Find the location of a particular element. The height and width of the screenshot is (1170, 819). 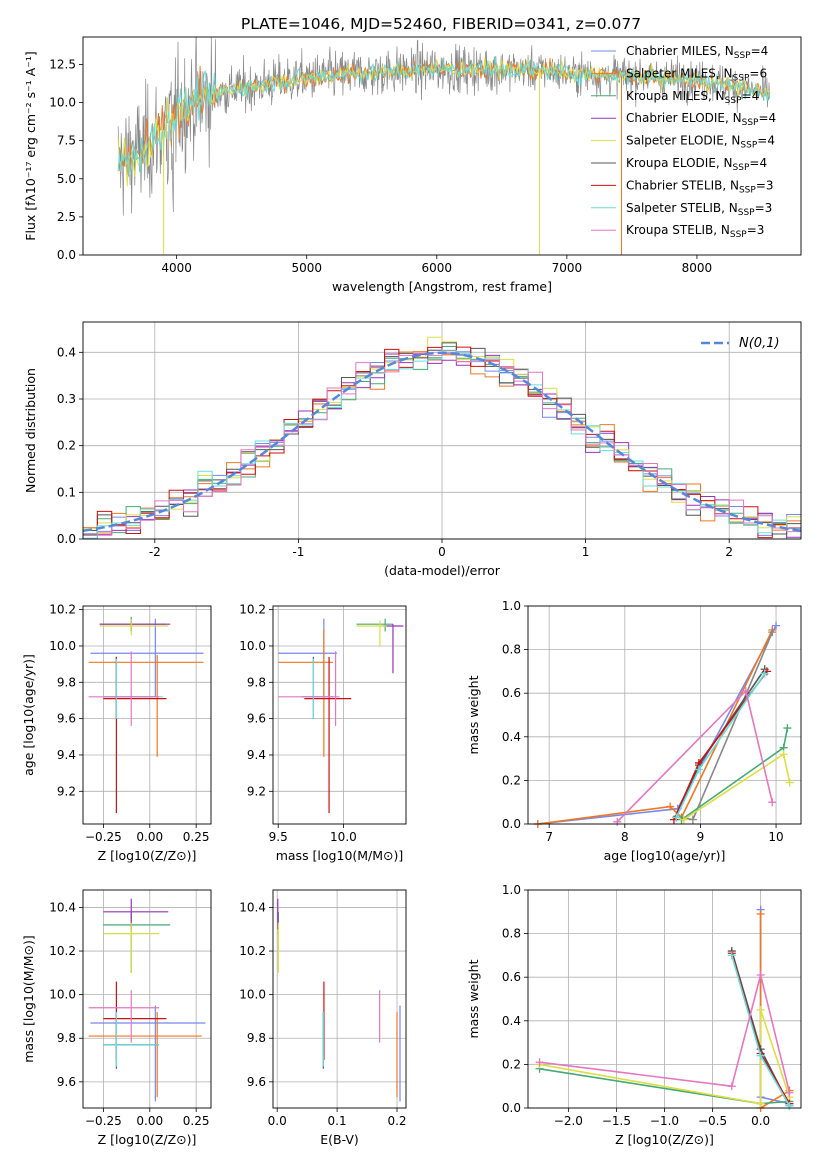

x-tick-label: −1.5 is located at coordinates (616, 1121).